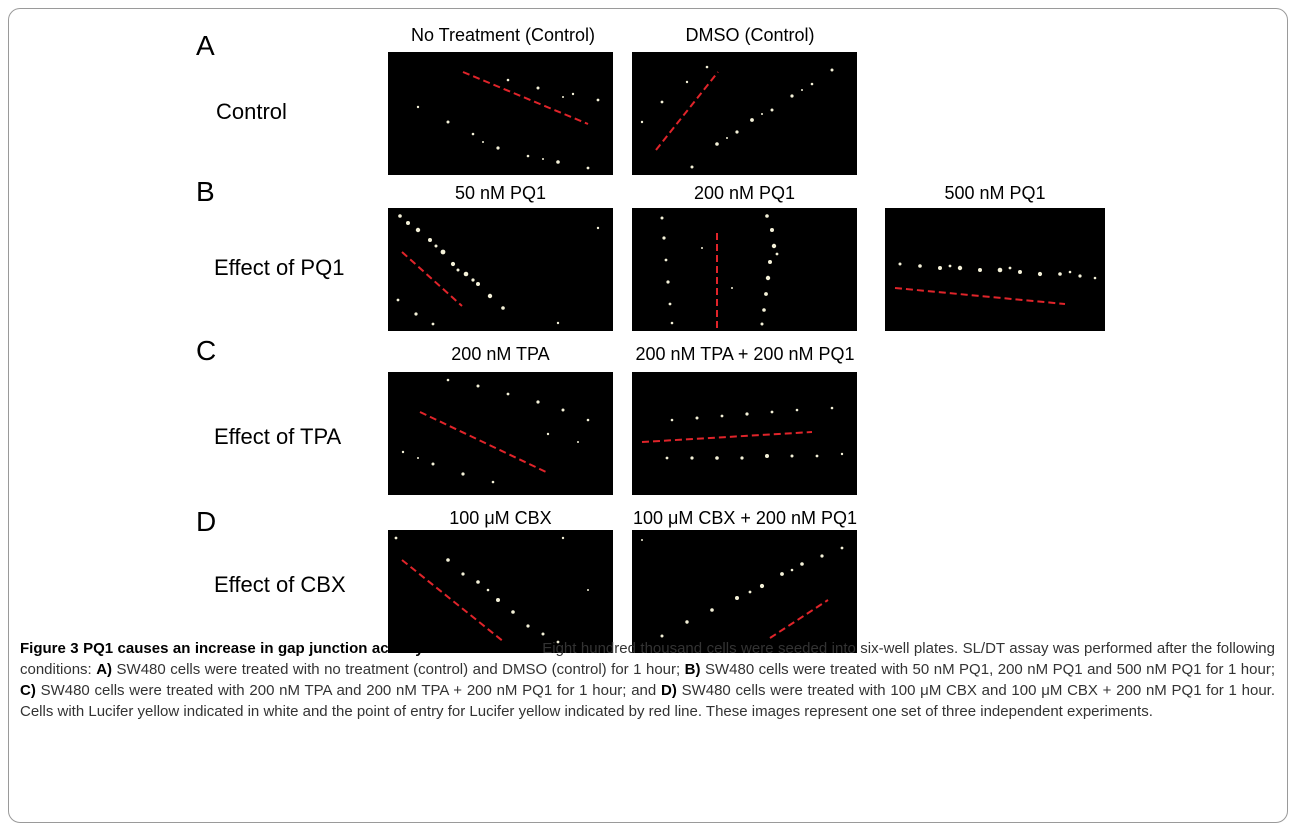  I want to click on panel-letter-c: C, so click(206, 350).